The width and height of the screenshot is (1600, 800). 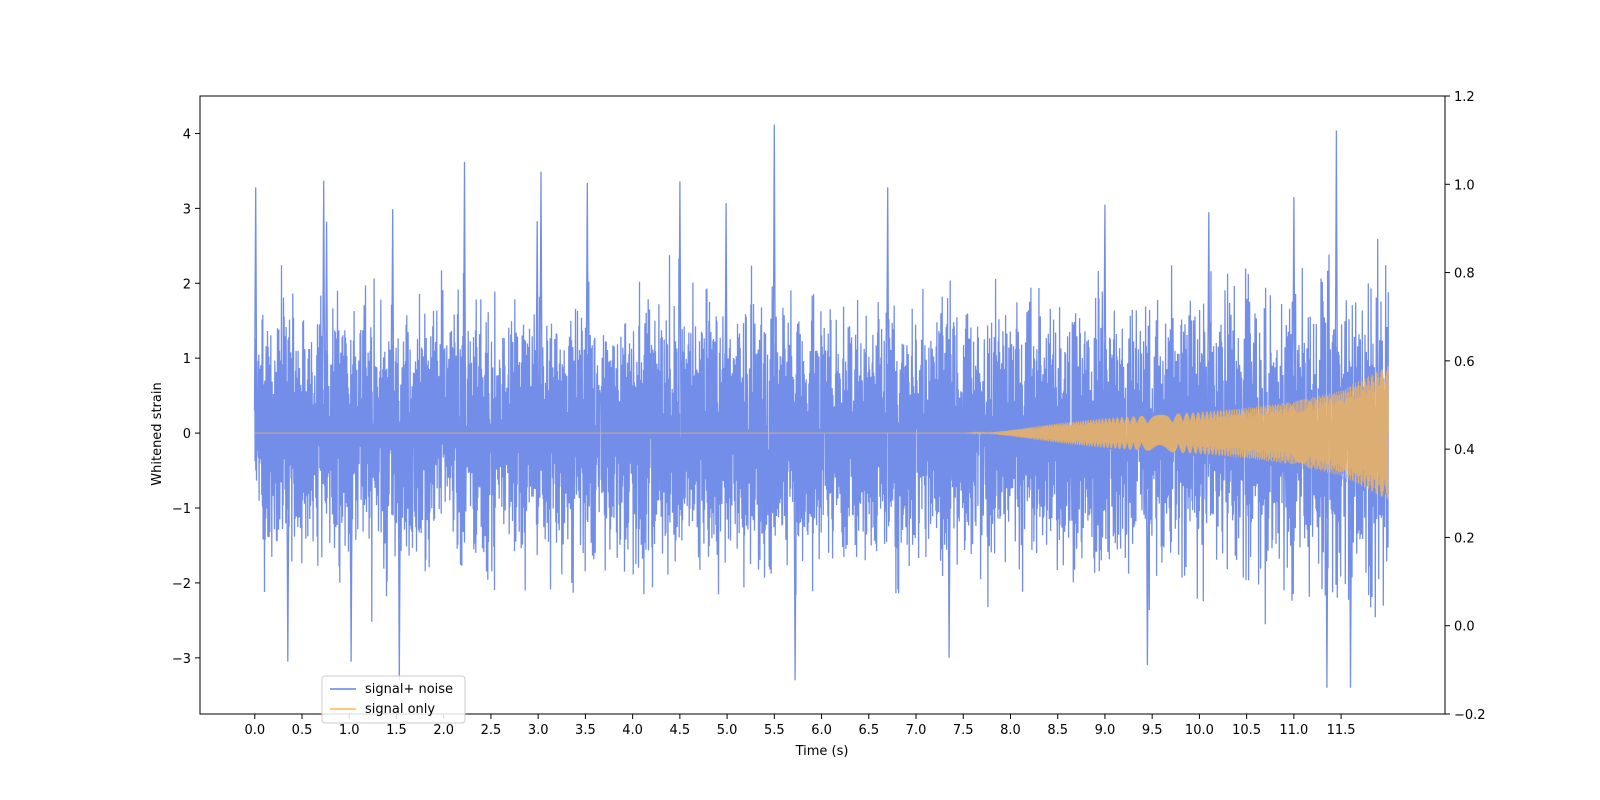 What do you see at coordinates (1465, 406) in the screenshot?
I see `y-axis-right: −0.2 0.0 0.2 0.4 0.6 0.8 1.0 1.2` at bounding box center [1465, 406].